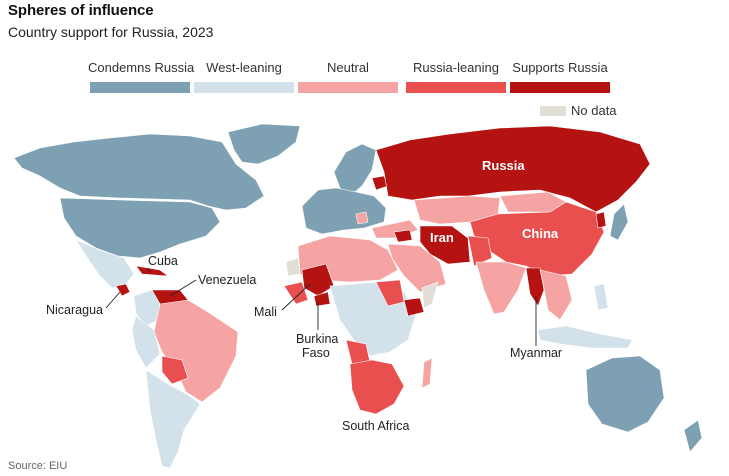 Image resolution: width=729 pixels, height=476 pixels. I want to click on indonesia, so click(585, 337).